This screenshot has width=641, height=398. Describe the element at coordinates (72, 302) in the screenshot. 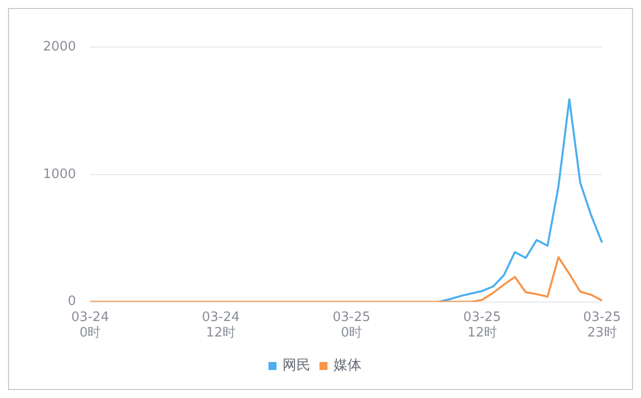

I see `y-tick-label: 0` at that location.